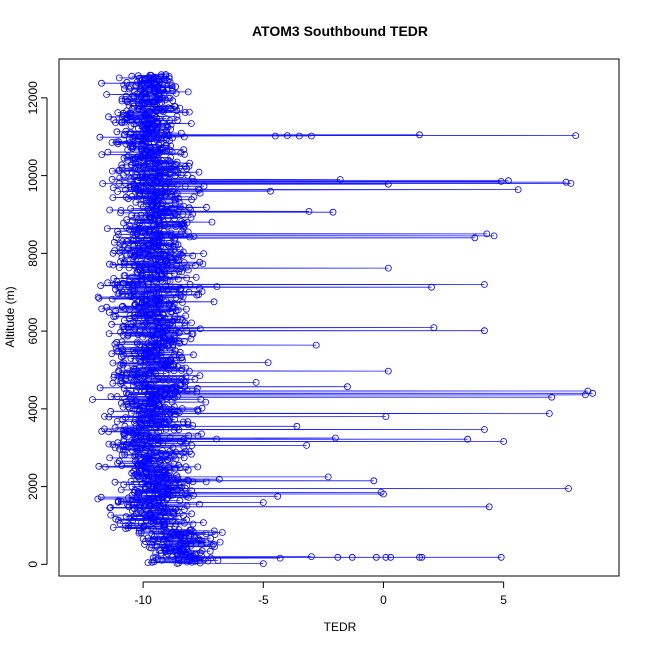 Image resolution: width=650 pixels, height=655 pixels. What do you see at coordinates (340, 31) in the screenshot?
I see `chart-title: ATOM3 Southbound TEDR` at bounding box center [340, 31].